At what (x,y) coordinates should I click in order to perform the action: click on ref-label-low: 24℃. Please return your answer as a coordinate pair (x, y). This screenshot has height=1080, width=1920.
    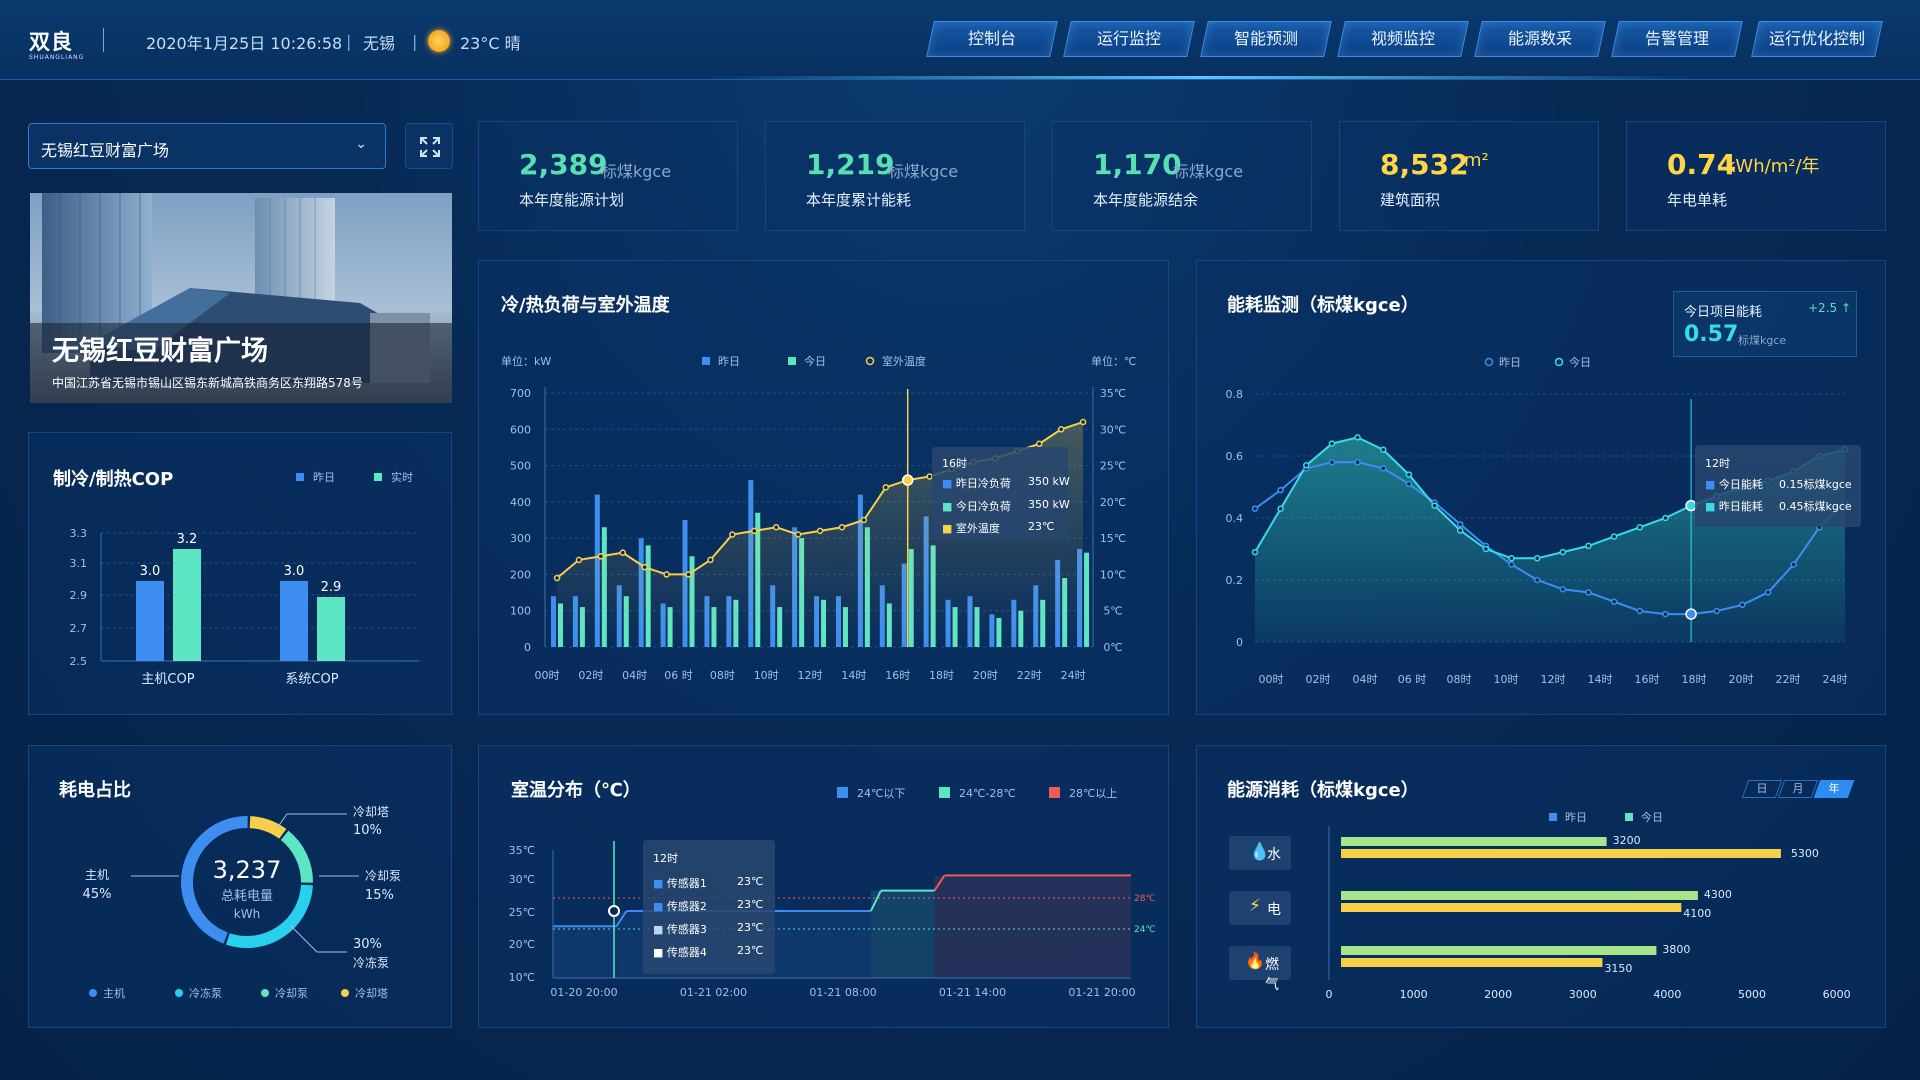
    Looking at the image, I should click on (1145, 930).